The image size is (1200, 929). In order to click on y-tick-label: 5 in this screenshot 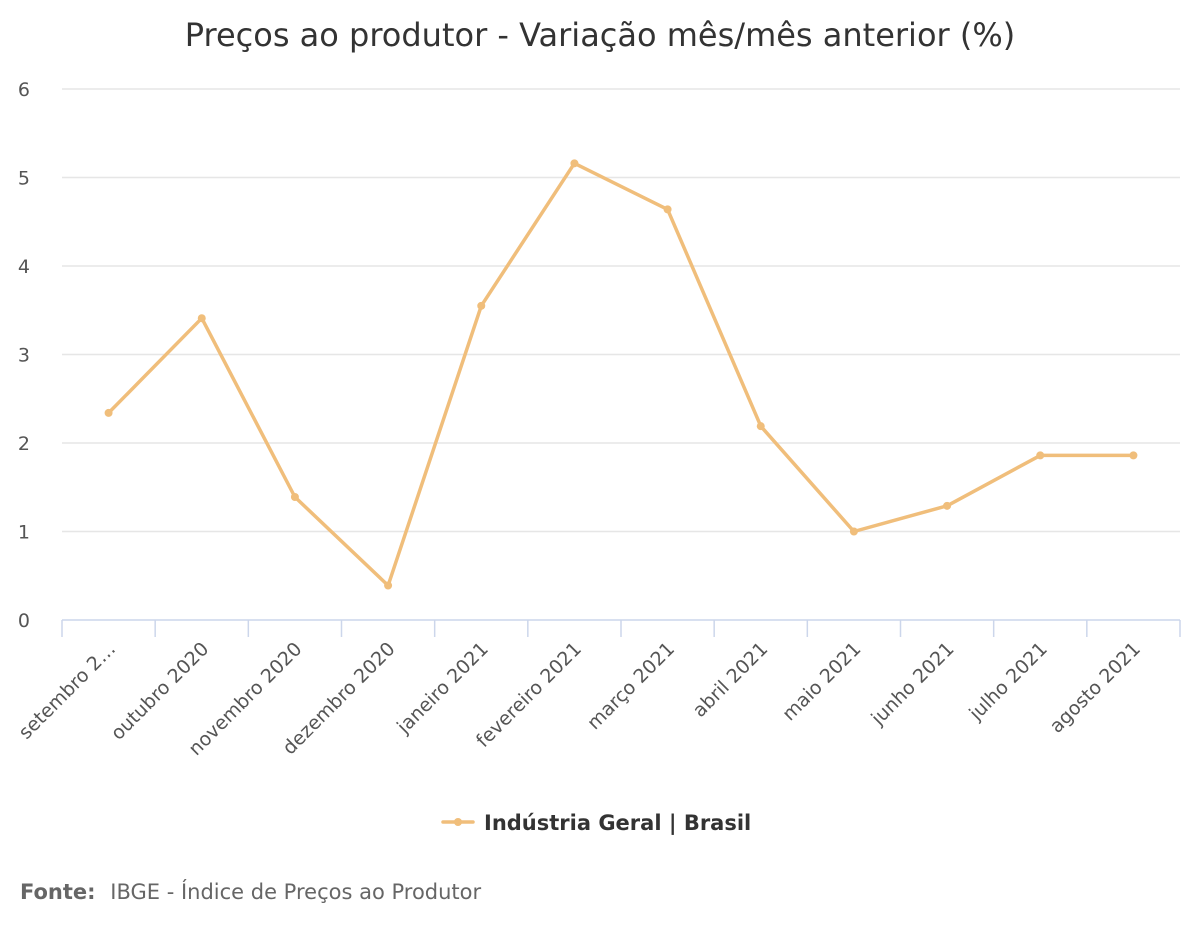, I will do `click(24, 179)`.